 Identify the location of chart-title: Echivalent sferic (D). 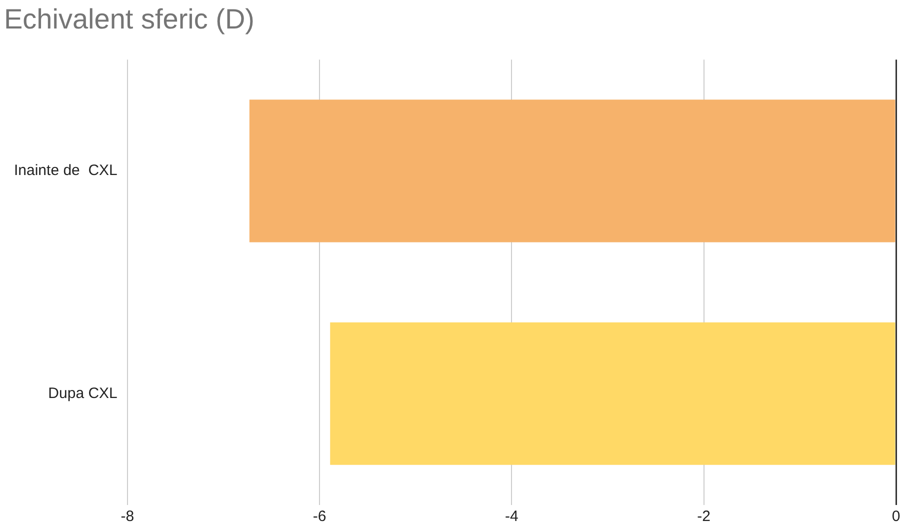
(129, 19).